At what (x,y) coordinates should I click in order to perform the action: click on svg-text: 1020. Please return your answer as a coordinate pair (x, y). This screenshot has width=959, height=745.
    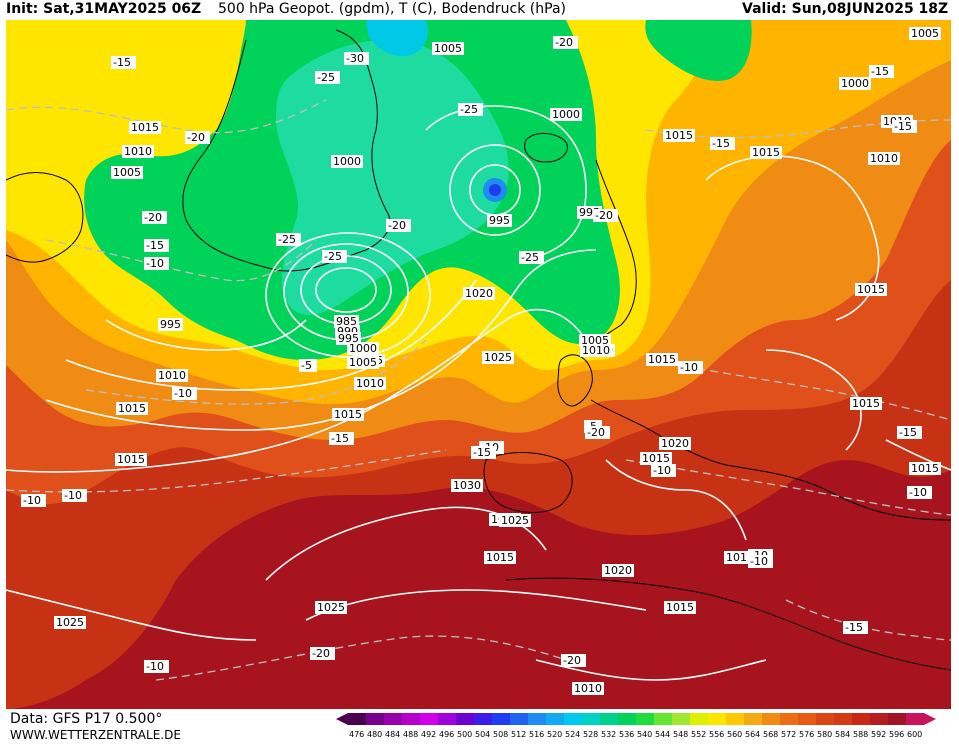
    Looking at the image, I should click on (675, 443).